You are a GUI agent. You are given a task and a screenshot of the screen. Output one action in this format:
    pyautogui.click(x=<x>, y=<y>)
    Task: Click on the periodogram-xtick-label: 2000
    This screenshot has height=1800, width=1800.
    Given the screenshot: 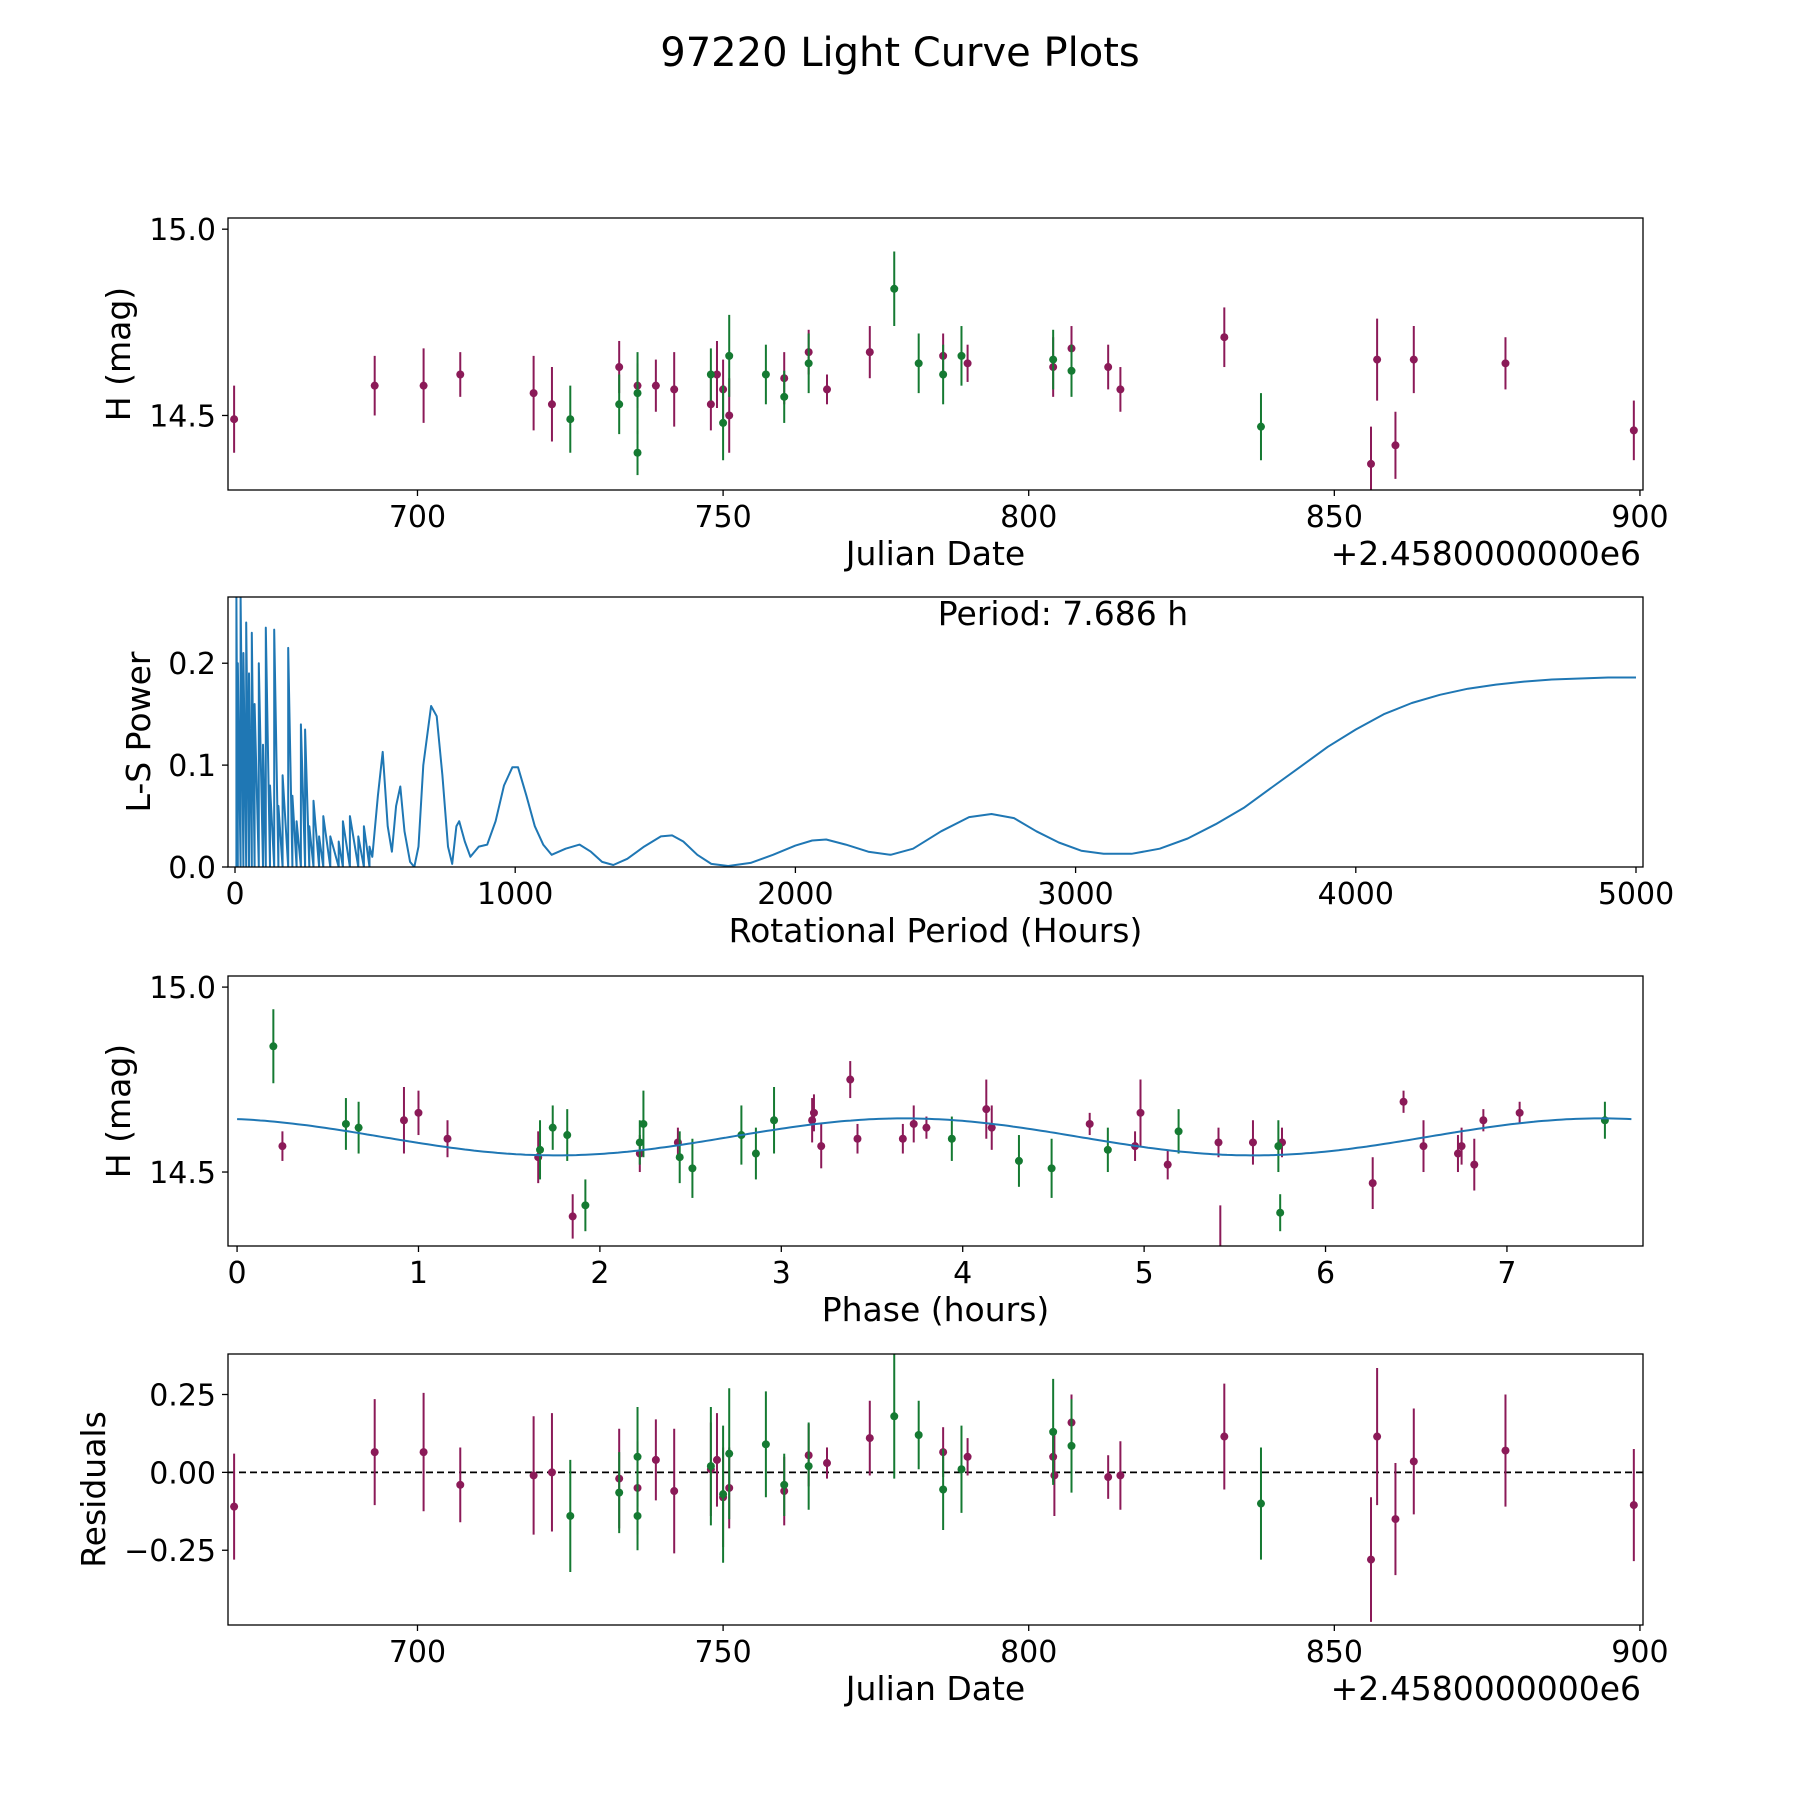 What is the action you would take?
    pyautogui.click(x=795, y=894)
    